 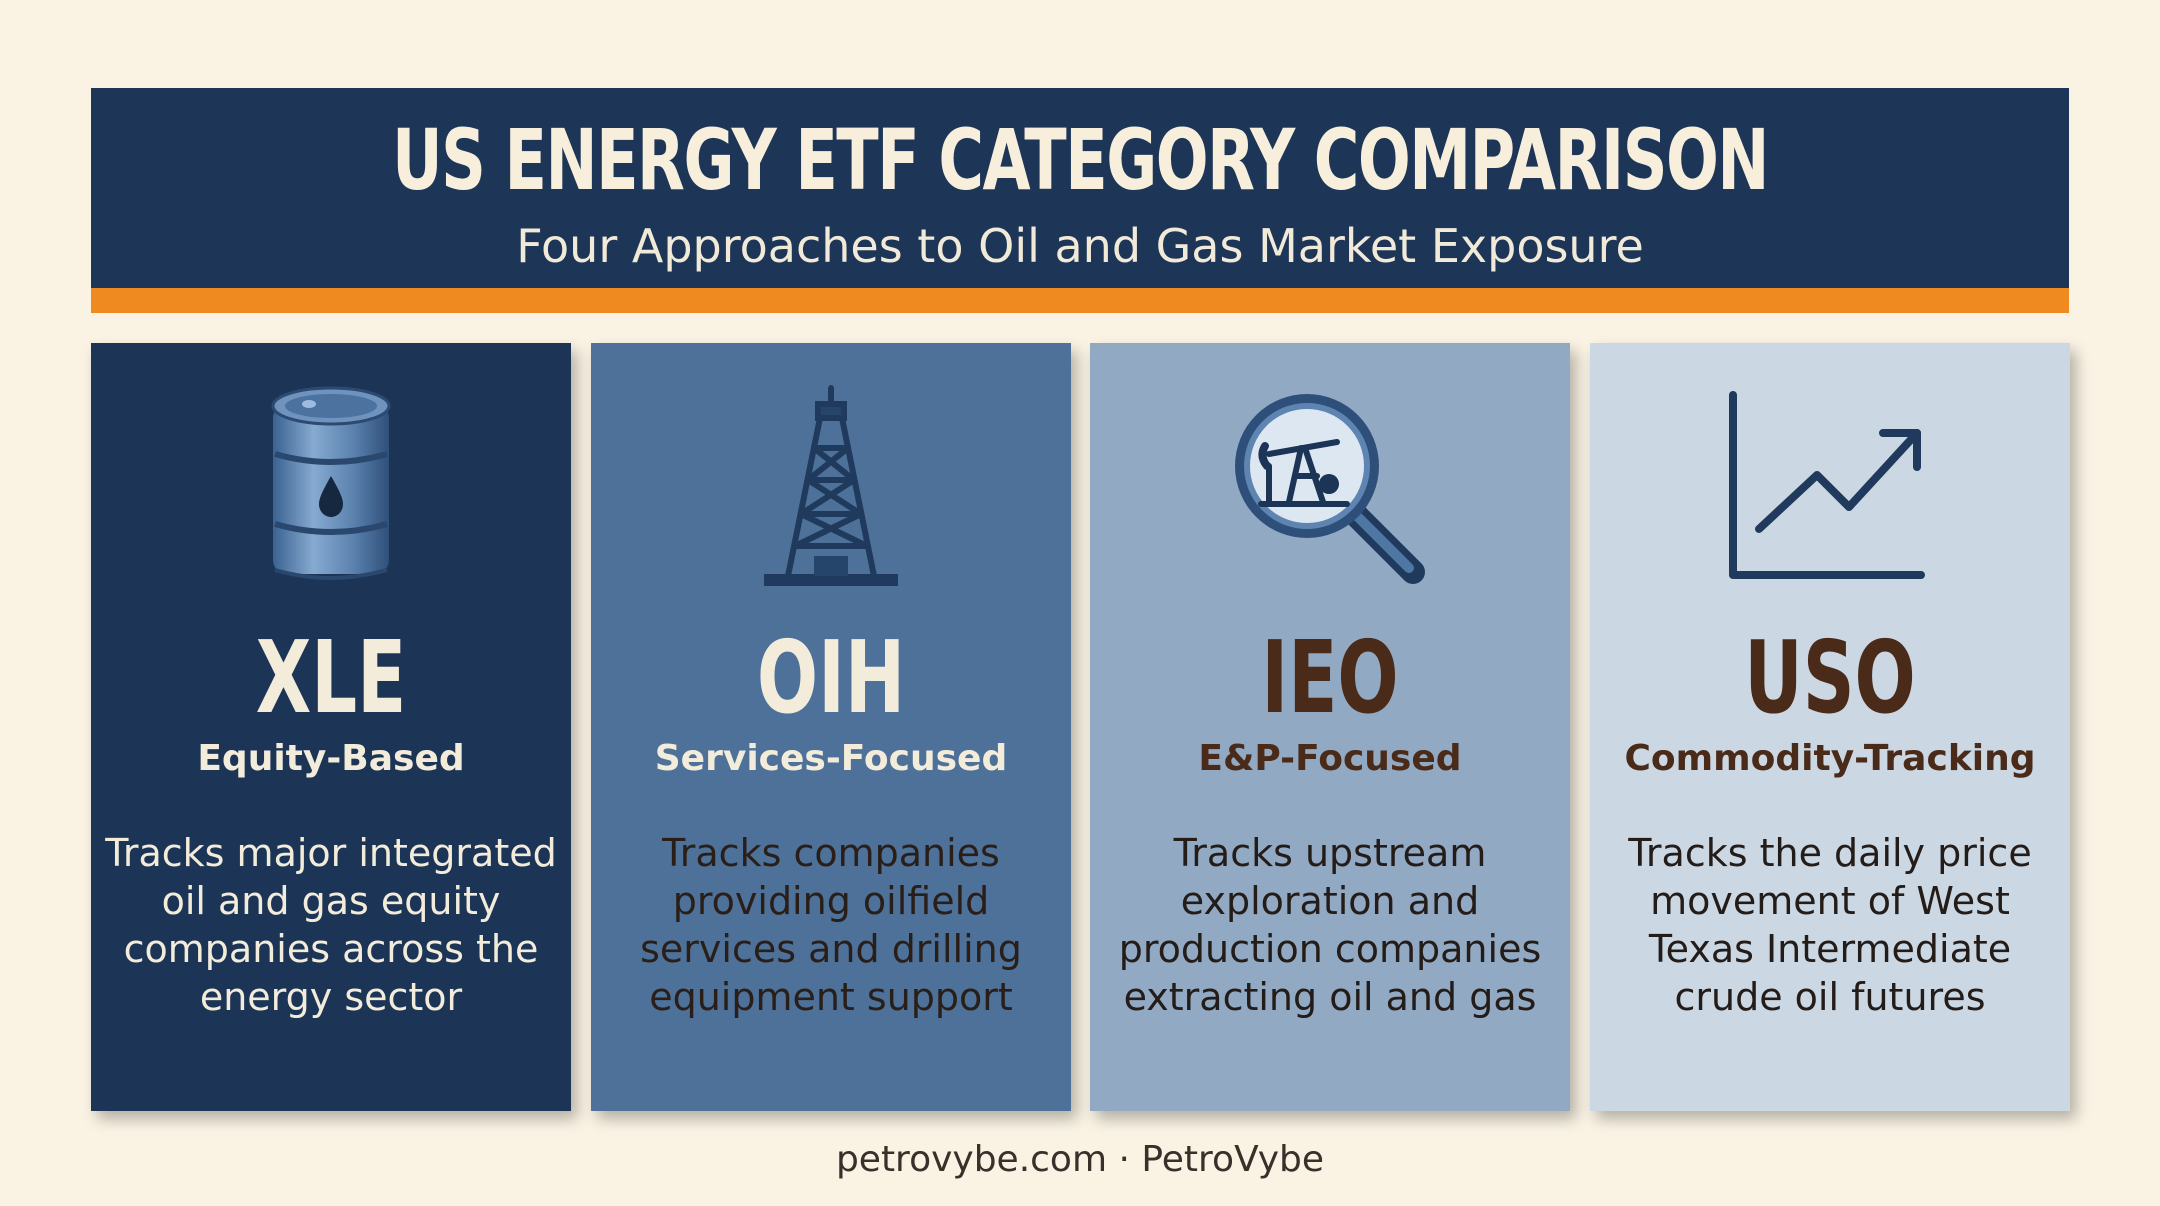 What do you see at coordinates (331, 489) in the screenshot?
I see `oil-barrel-icon` at bounding box center [331, 489].